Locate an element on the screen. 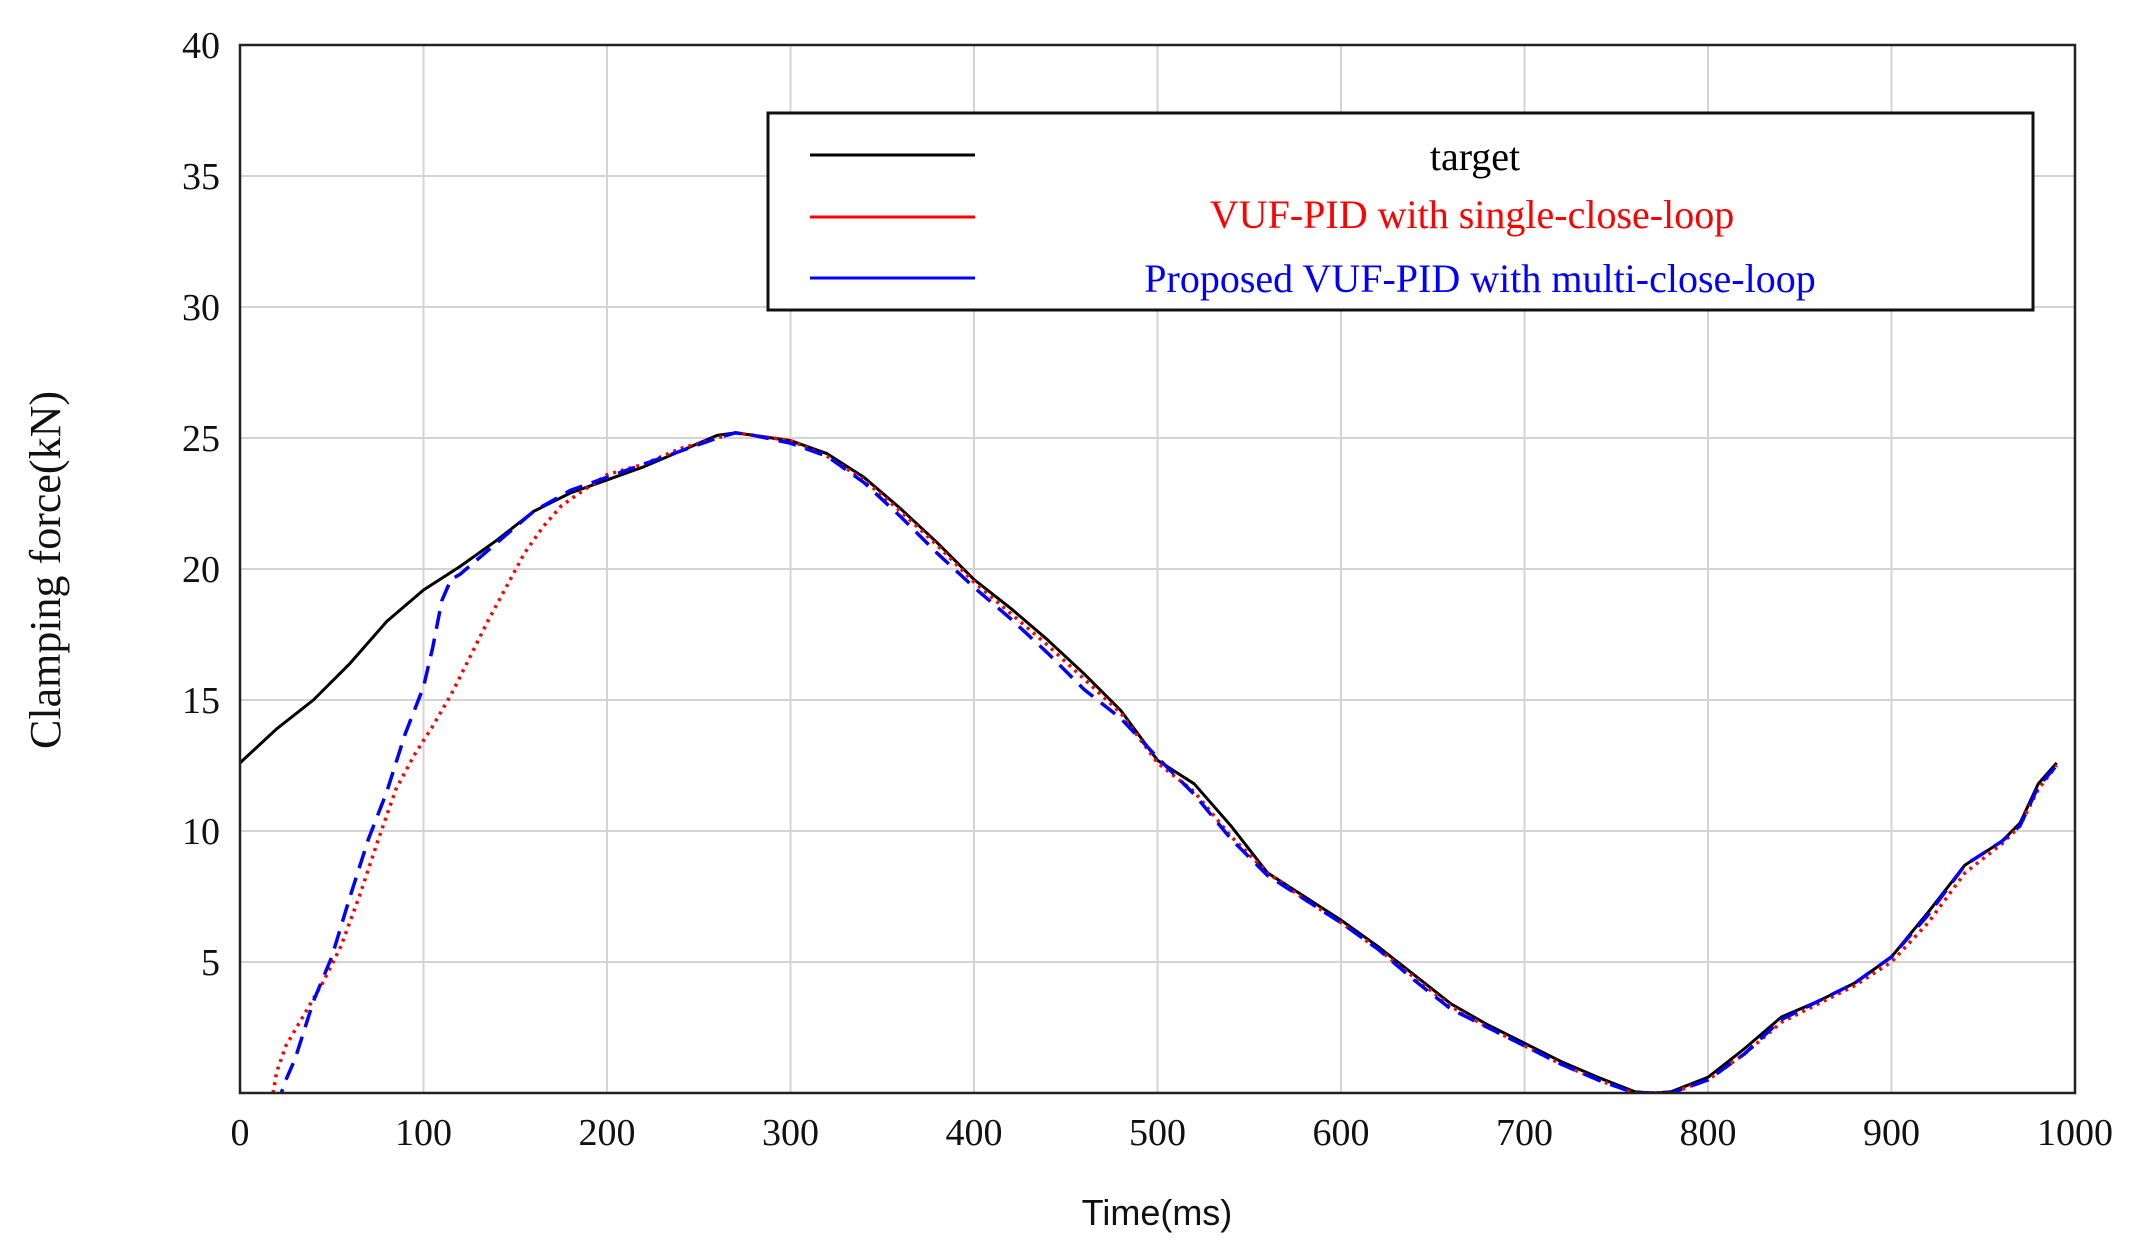 This screenshot has width=2149, height=1250. x-tick-300: 300 is located at coordinates (790, 1133).